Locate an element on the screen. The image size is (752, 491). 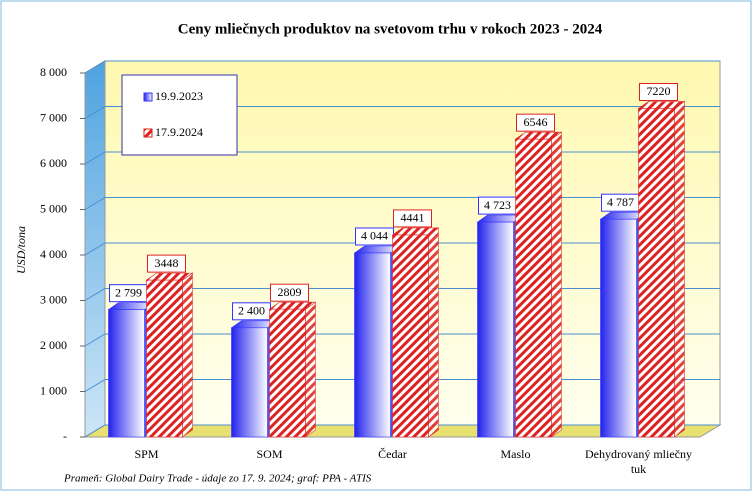
value-label: 4441 is located at coordinates (413, 218).